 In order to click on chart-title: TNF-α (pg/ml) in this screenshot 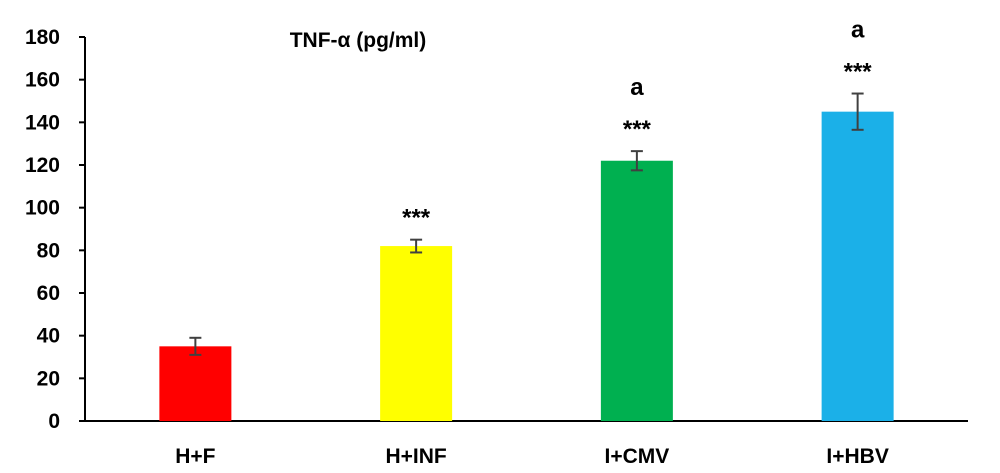, I will do `click(358, 40)`.